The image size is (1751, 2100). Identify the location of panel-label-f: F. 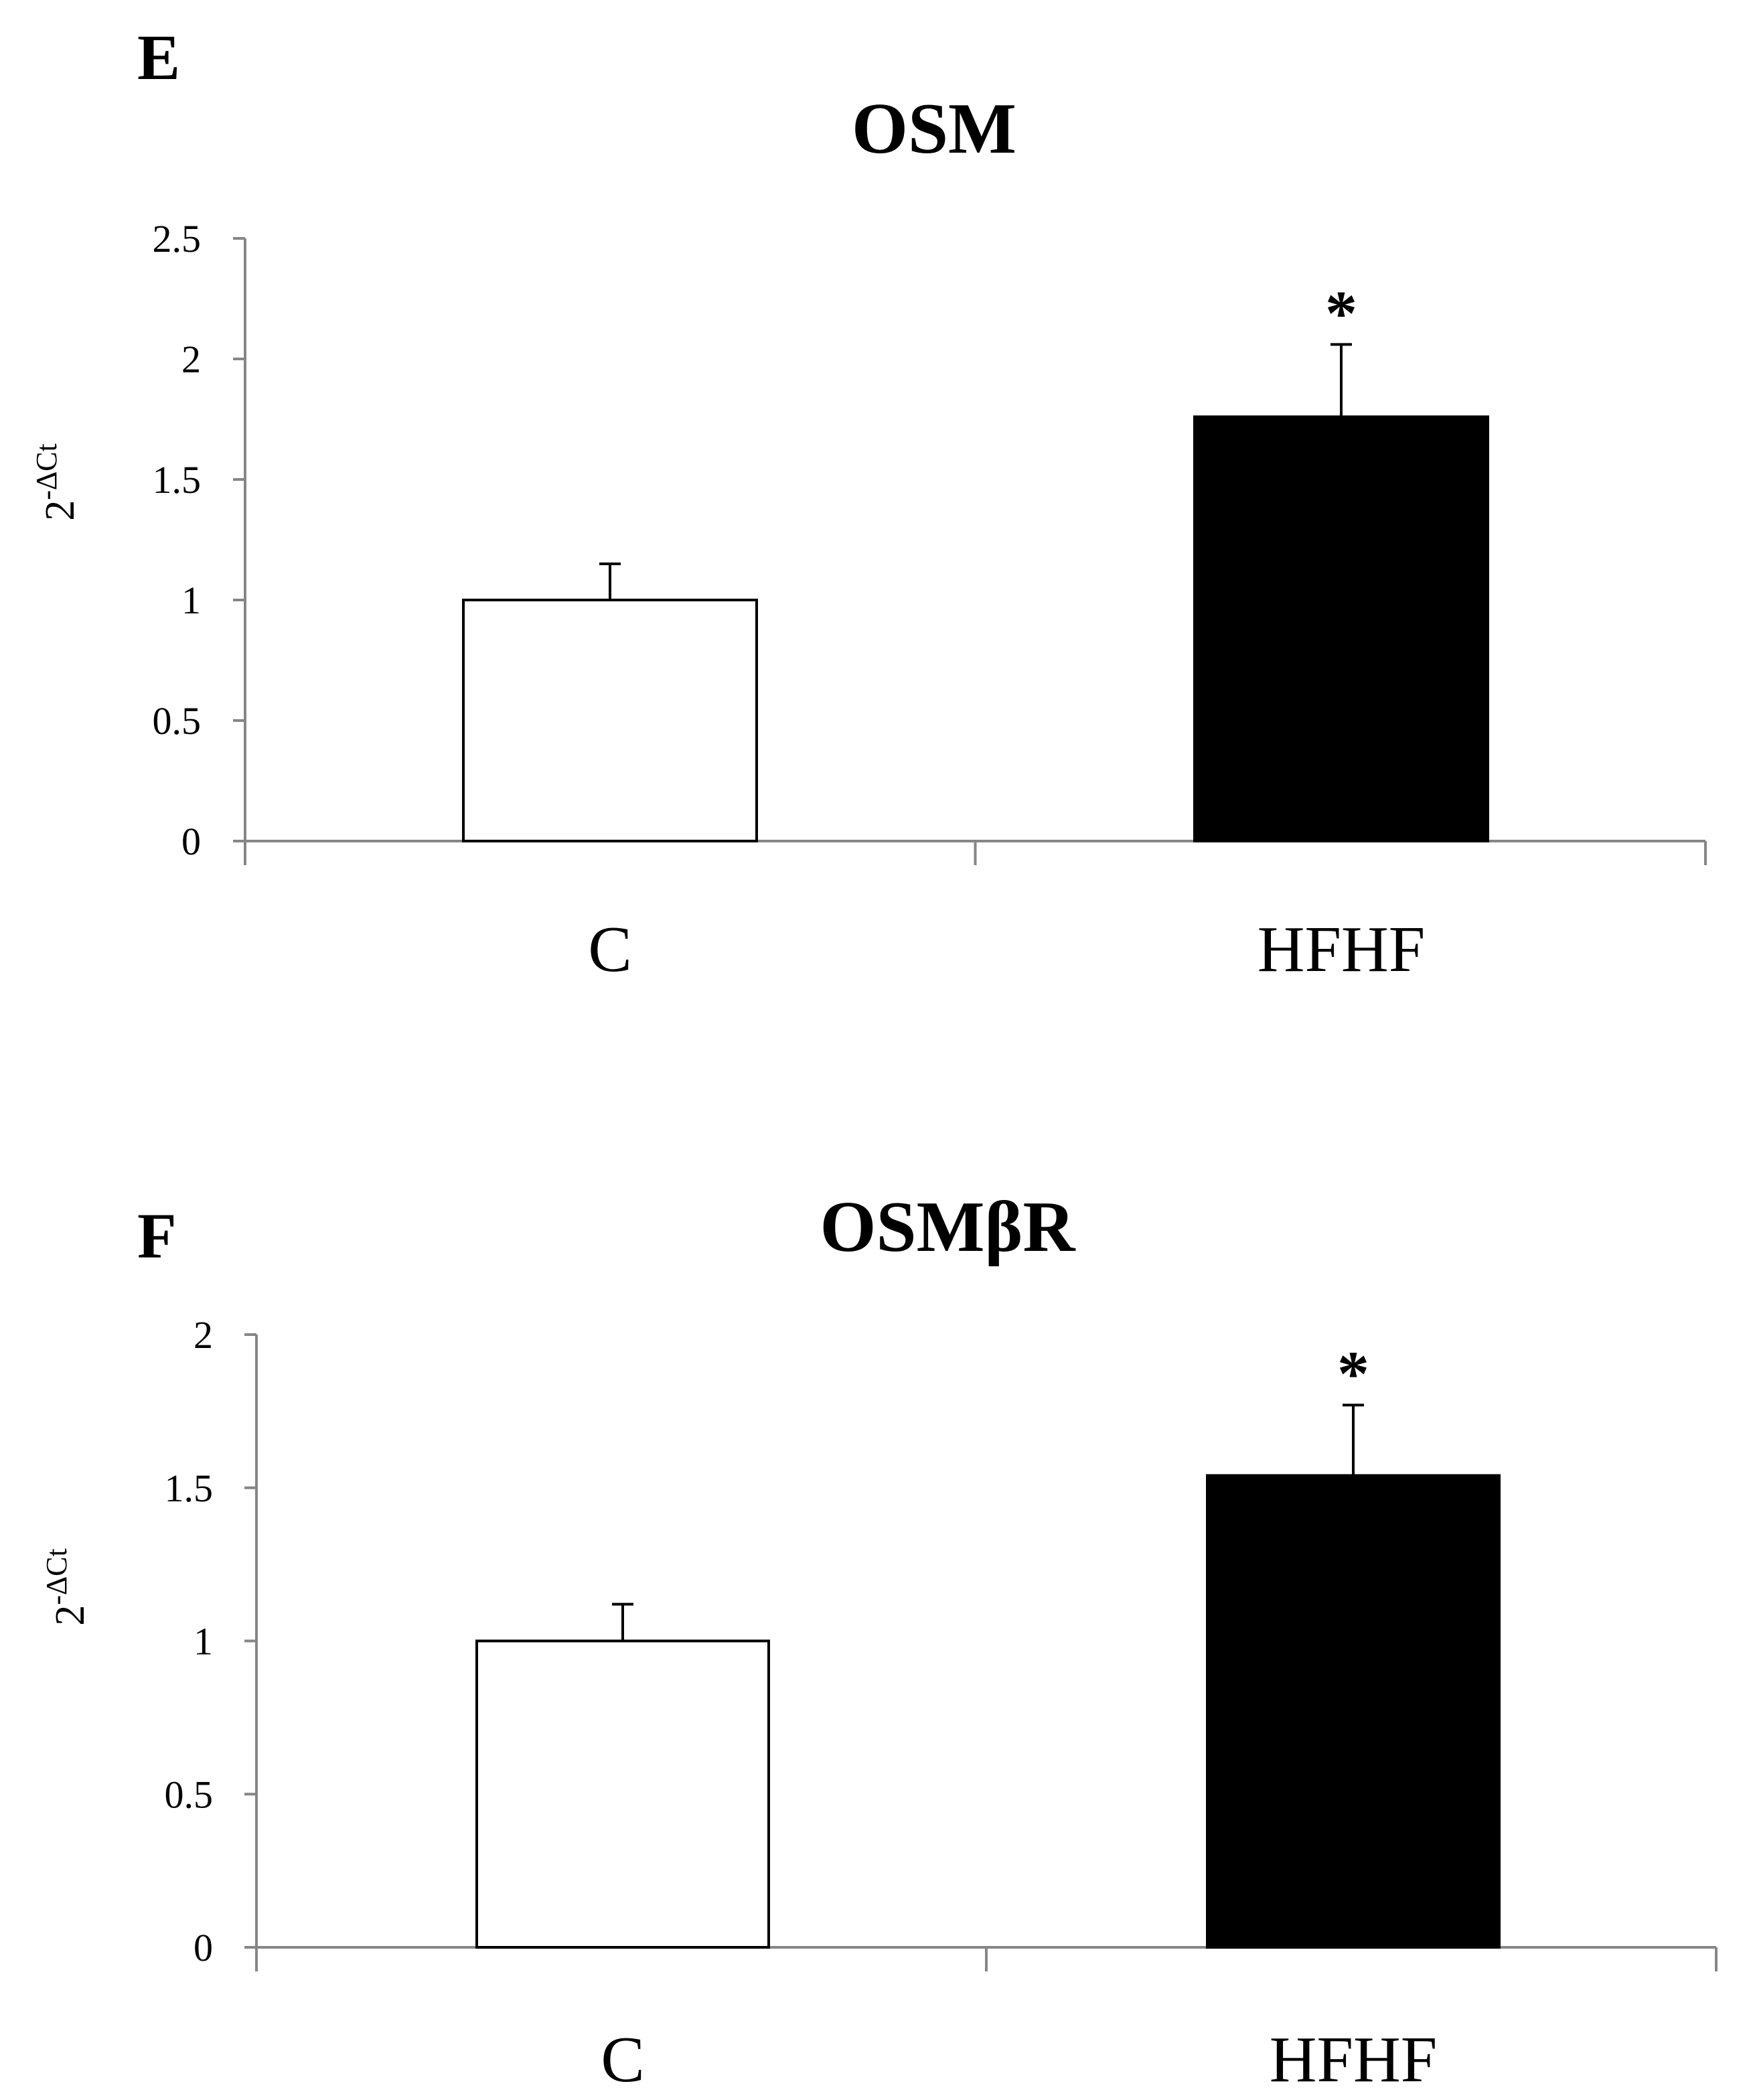
(157, 1236).